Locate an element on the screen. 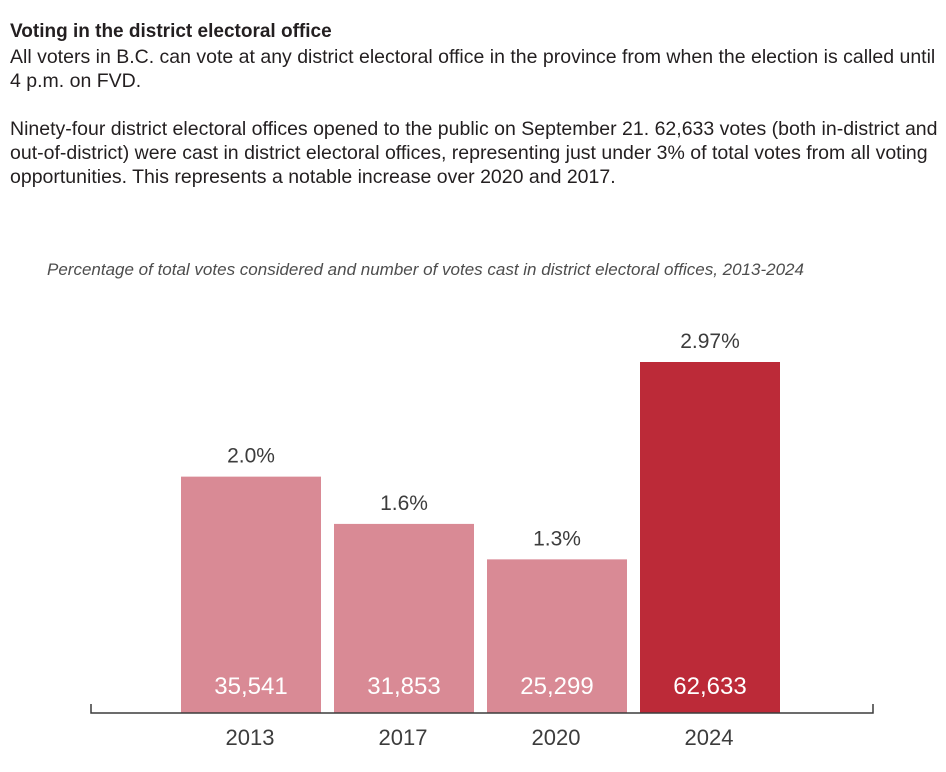 This screenshot has width=946, height=772. percent-label-2013: 2.0% is located at coordinates (251, 456).